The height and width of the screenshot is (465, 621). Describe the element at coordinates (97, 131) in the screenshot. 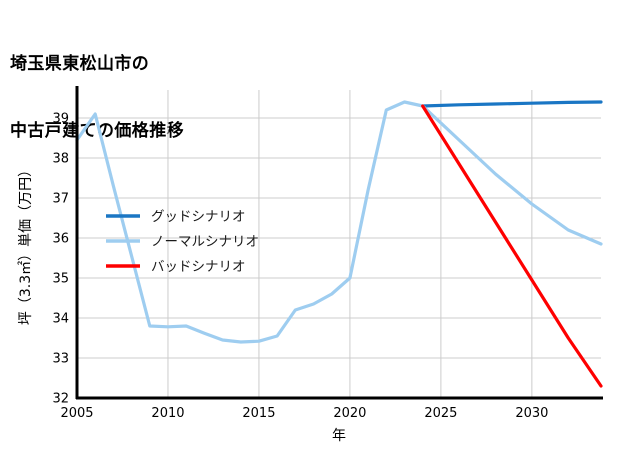

I see `chart-title-line-2: 中古戸建ての価格推移` at that location.